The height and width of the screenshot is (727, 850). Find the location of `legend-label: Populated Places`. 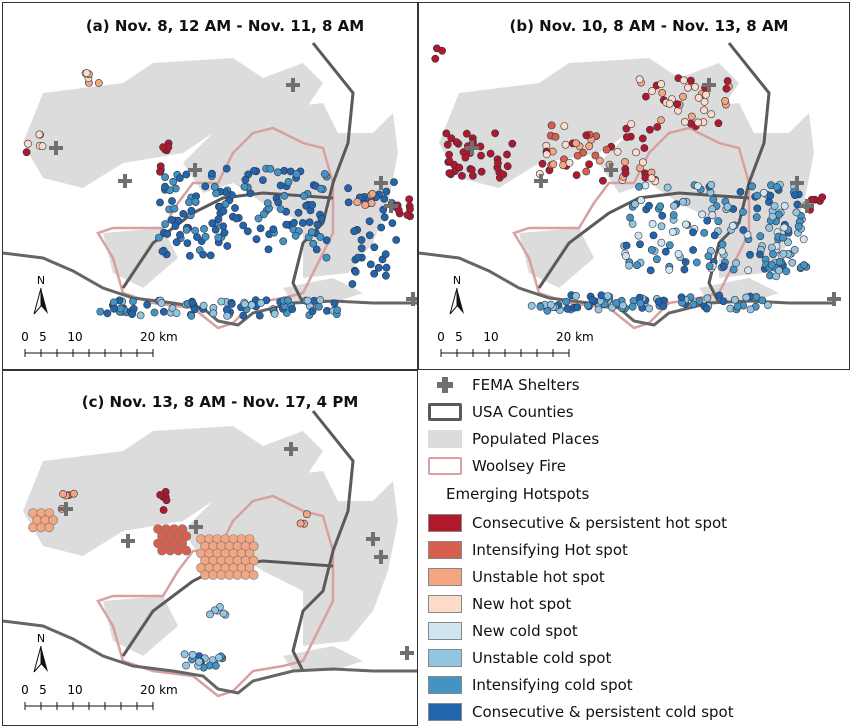

legend-label: Populated Places is located at coordinates (536, 439).